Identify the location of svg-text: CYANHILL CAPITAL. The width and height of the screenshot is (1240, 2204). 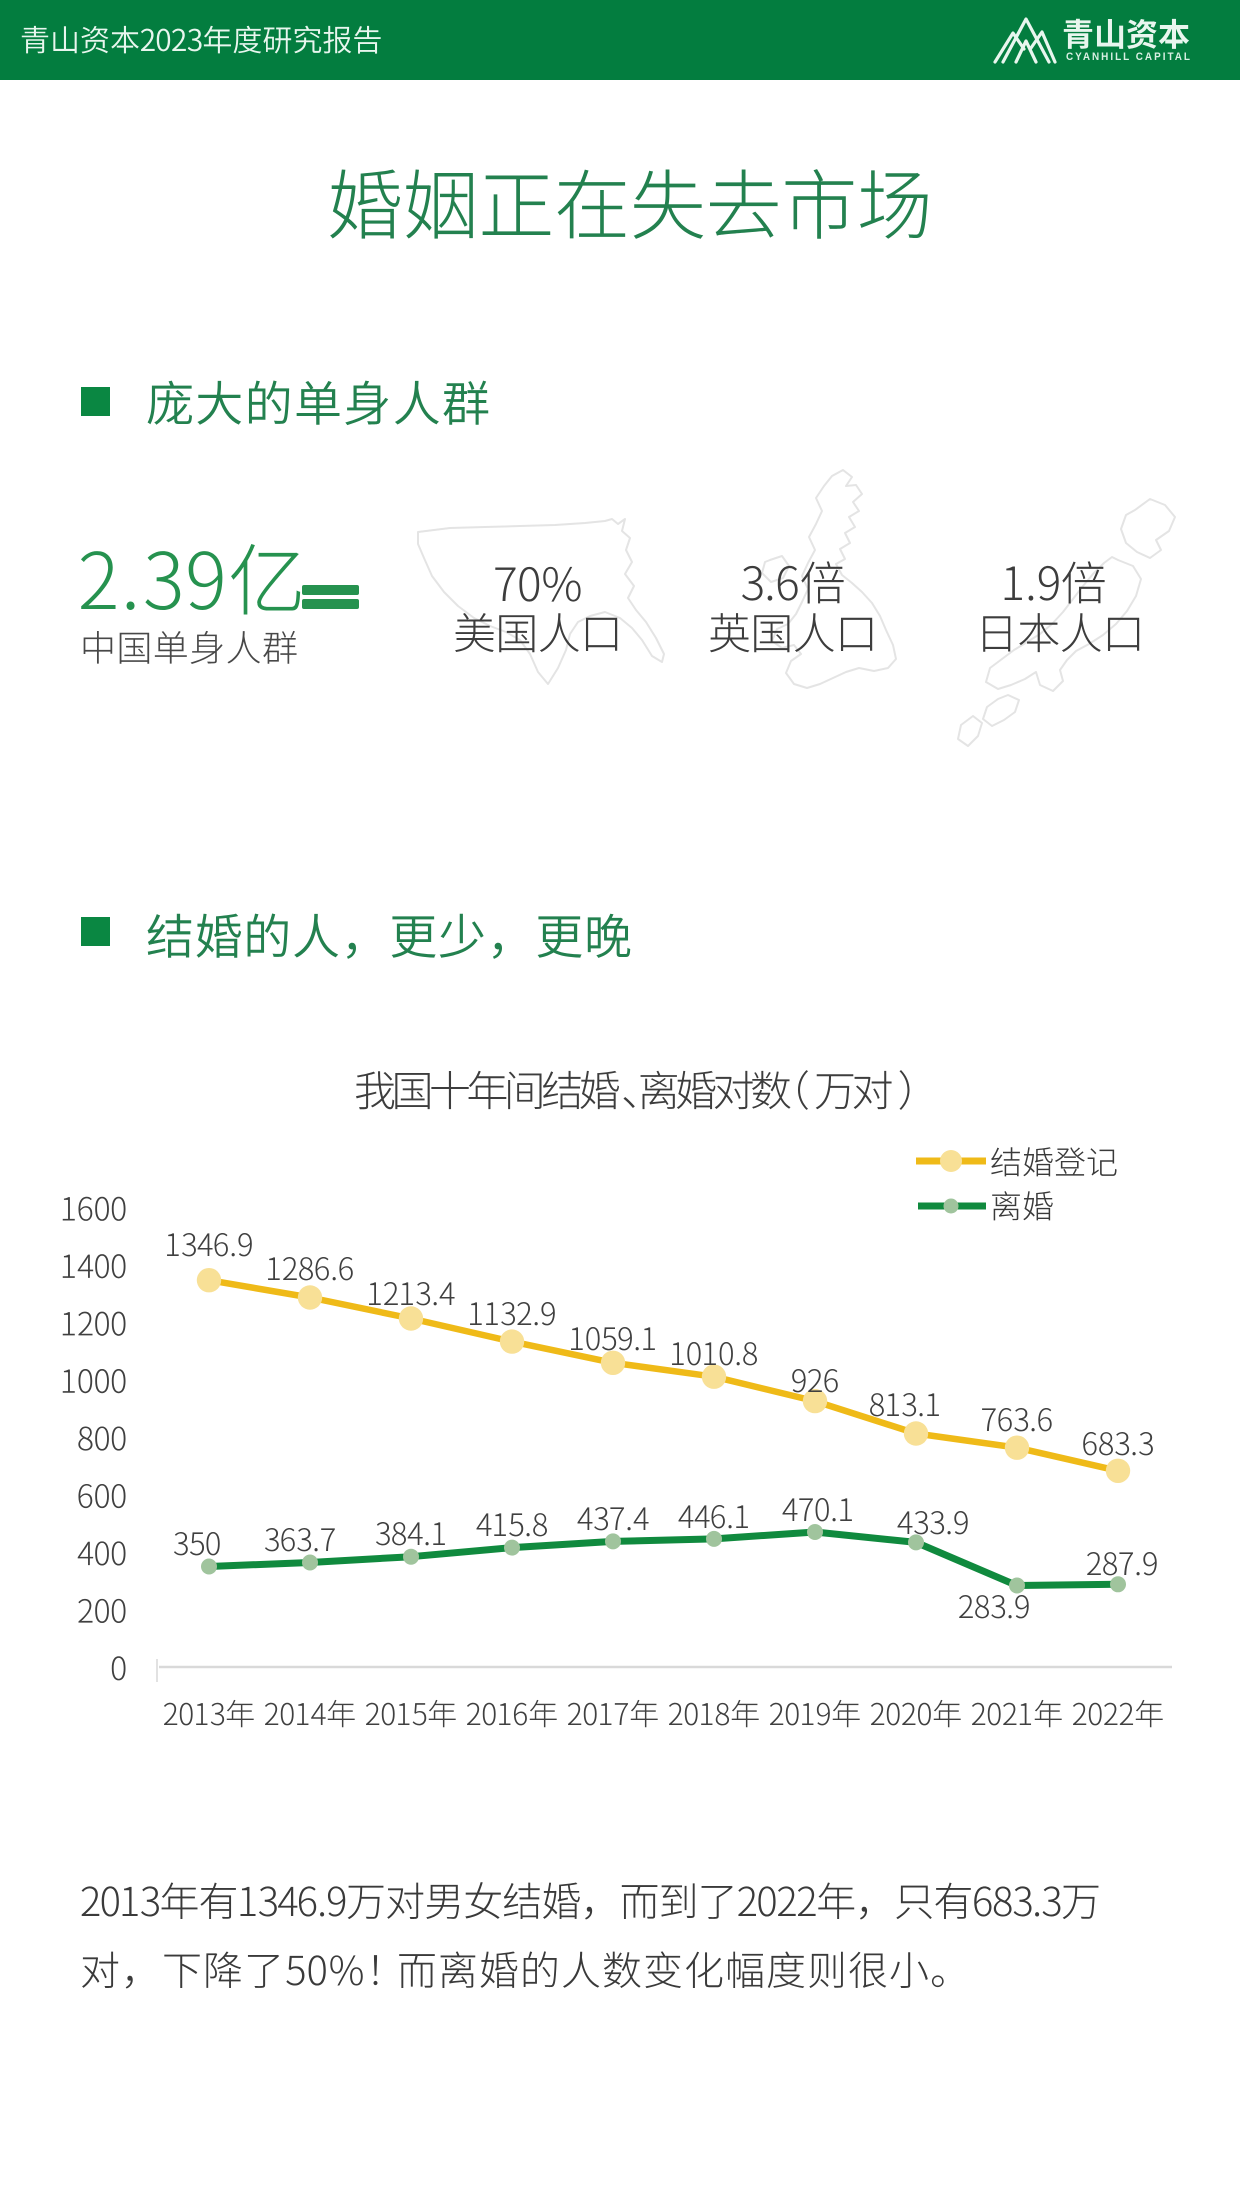
(1129, 57).